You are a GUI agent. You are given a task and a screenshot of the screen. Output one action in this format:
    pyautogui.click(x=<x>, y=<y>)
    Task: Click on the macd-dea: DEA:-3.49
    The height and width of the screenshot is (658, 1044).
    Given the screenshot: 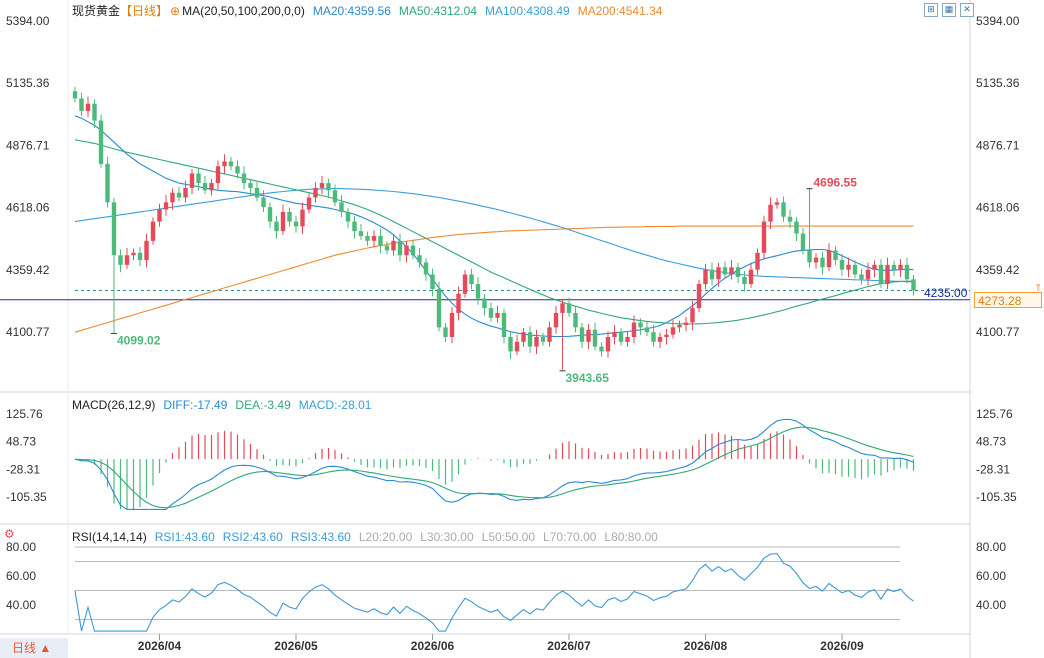 What is the action you would take?
    pyautogui.click(x=263, y=405)
    